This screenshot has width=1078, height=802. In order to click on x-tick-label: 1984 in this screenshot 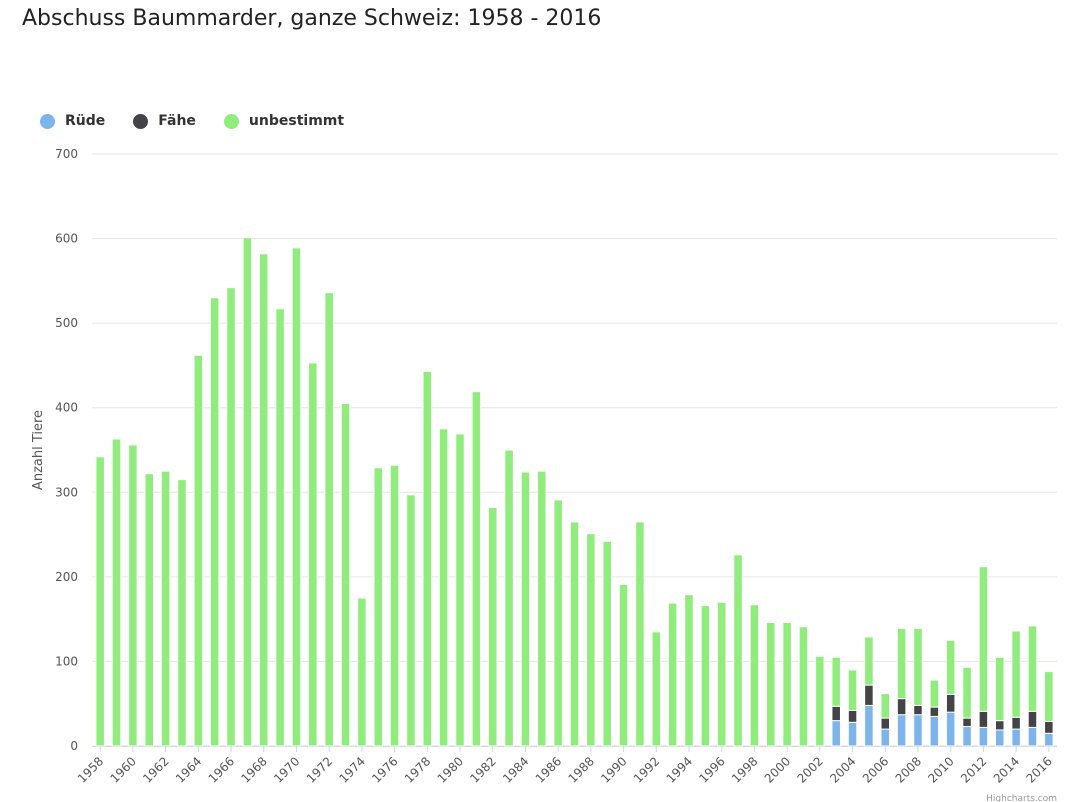, I will do `click(515, 769)`.